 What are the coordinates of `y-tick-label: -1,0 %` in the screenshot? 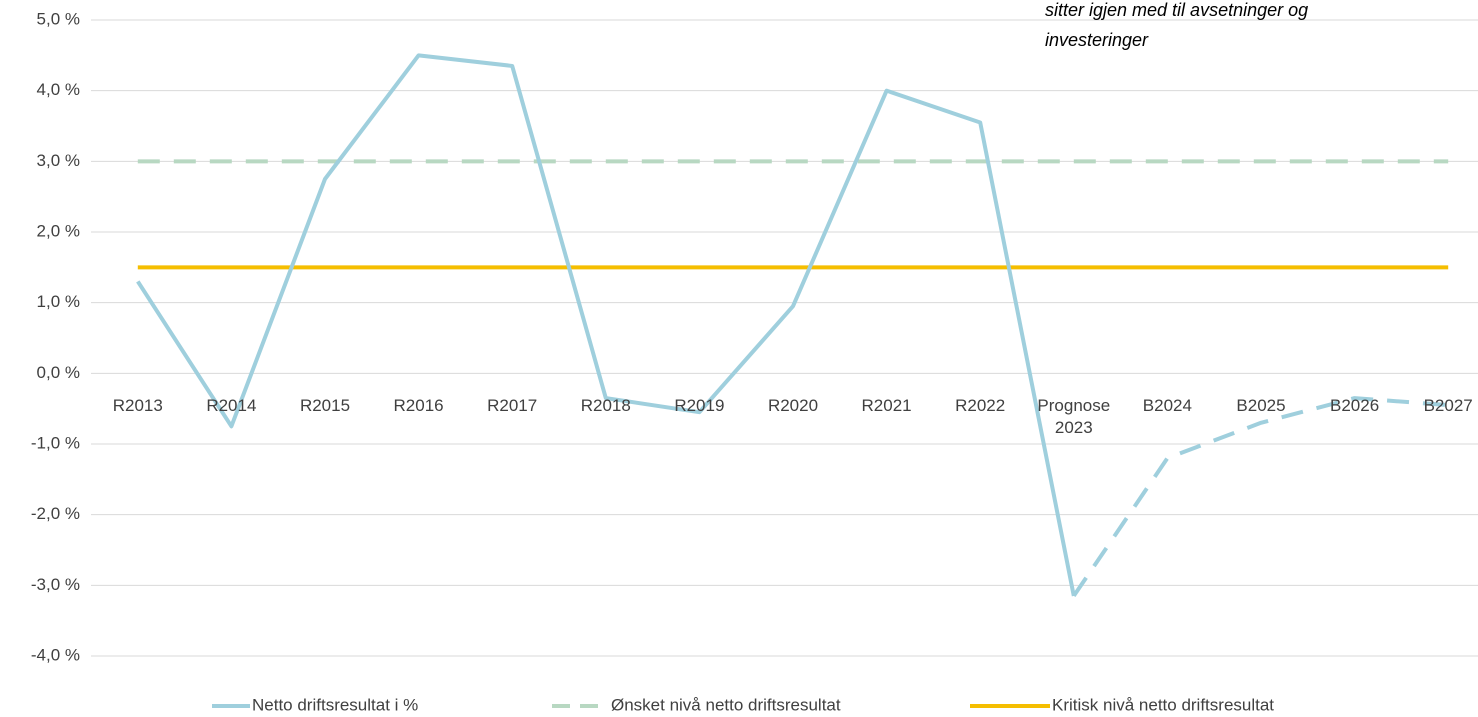 It's located at (55, 442).